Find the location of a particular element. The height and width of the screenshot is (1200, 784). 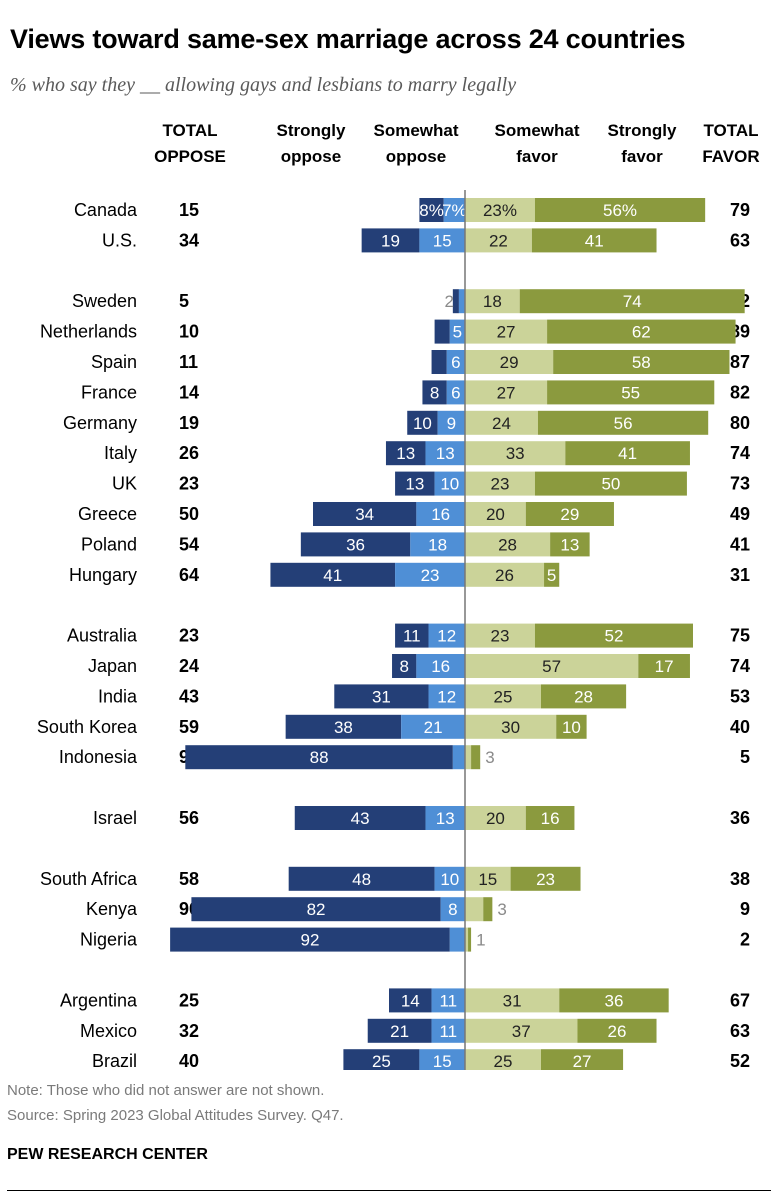

bar-strongly-oppose-canada is located at coordinates (431, 210).